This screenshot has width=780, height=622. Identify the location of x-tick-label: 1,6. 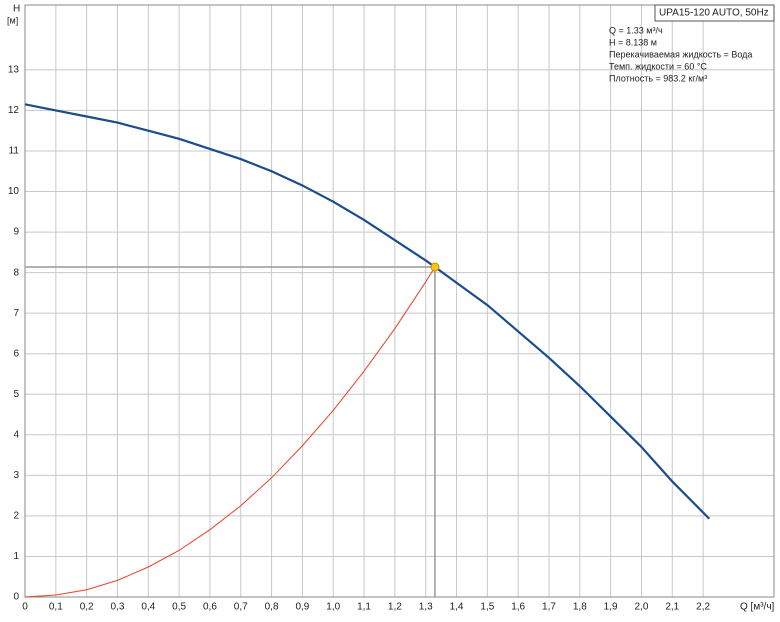
(518, 607).